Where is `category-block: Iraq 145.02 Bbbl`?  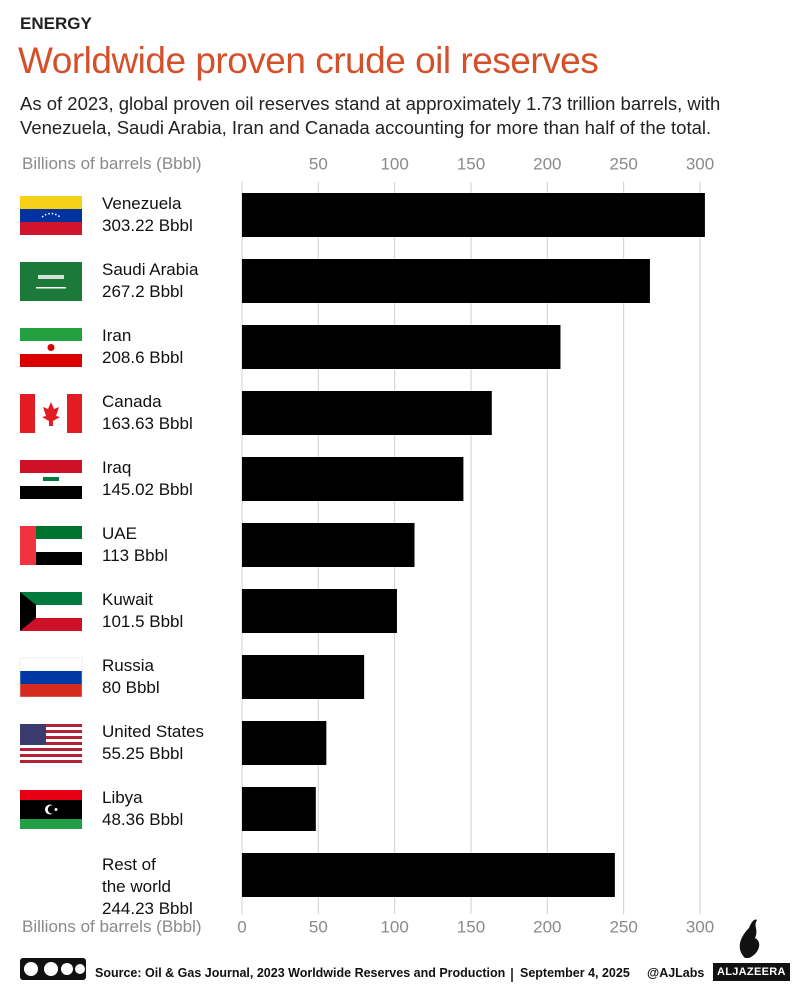
category-block: Iraq 145.02 Bbbl is located at coordinates (147, 479).